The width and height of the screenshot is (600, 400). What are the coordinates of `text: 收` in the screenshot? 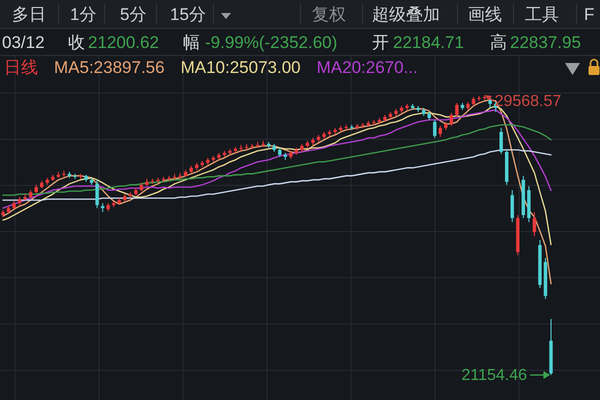 It's located at (76, 42).